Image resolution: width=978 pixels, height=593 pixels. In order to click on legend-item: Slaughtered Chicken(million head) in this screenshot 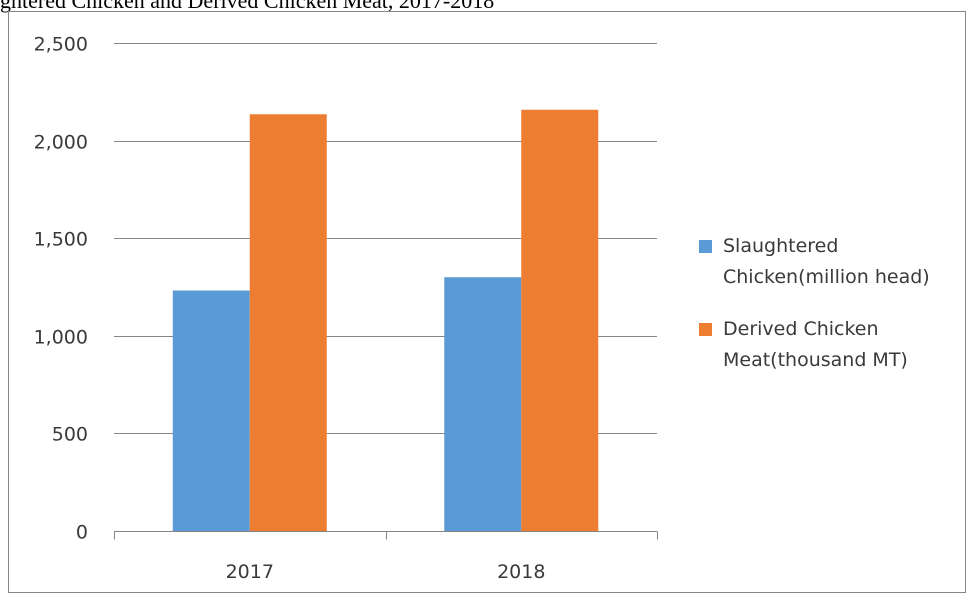, I will do `click(814, 261)`.